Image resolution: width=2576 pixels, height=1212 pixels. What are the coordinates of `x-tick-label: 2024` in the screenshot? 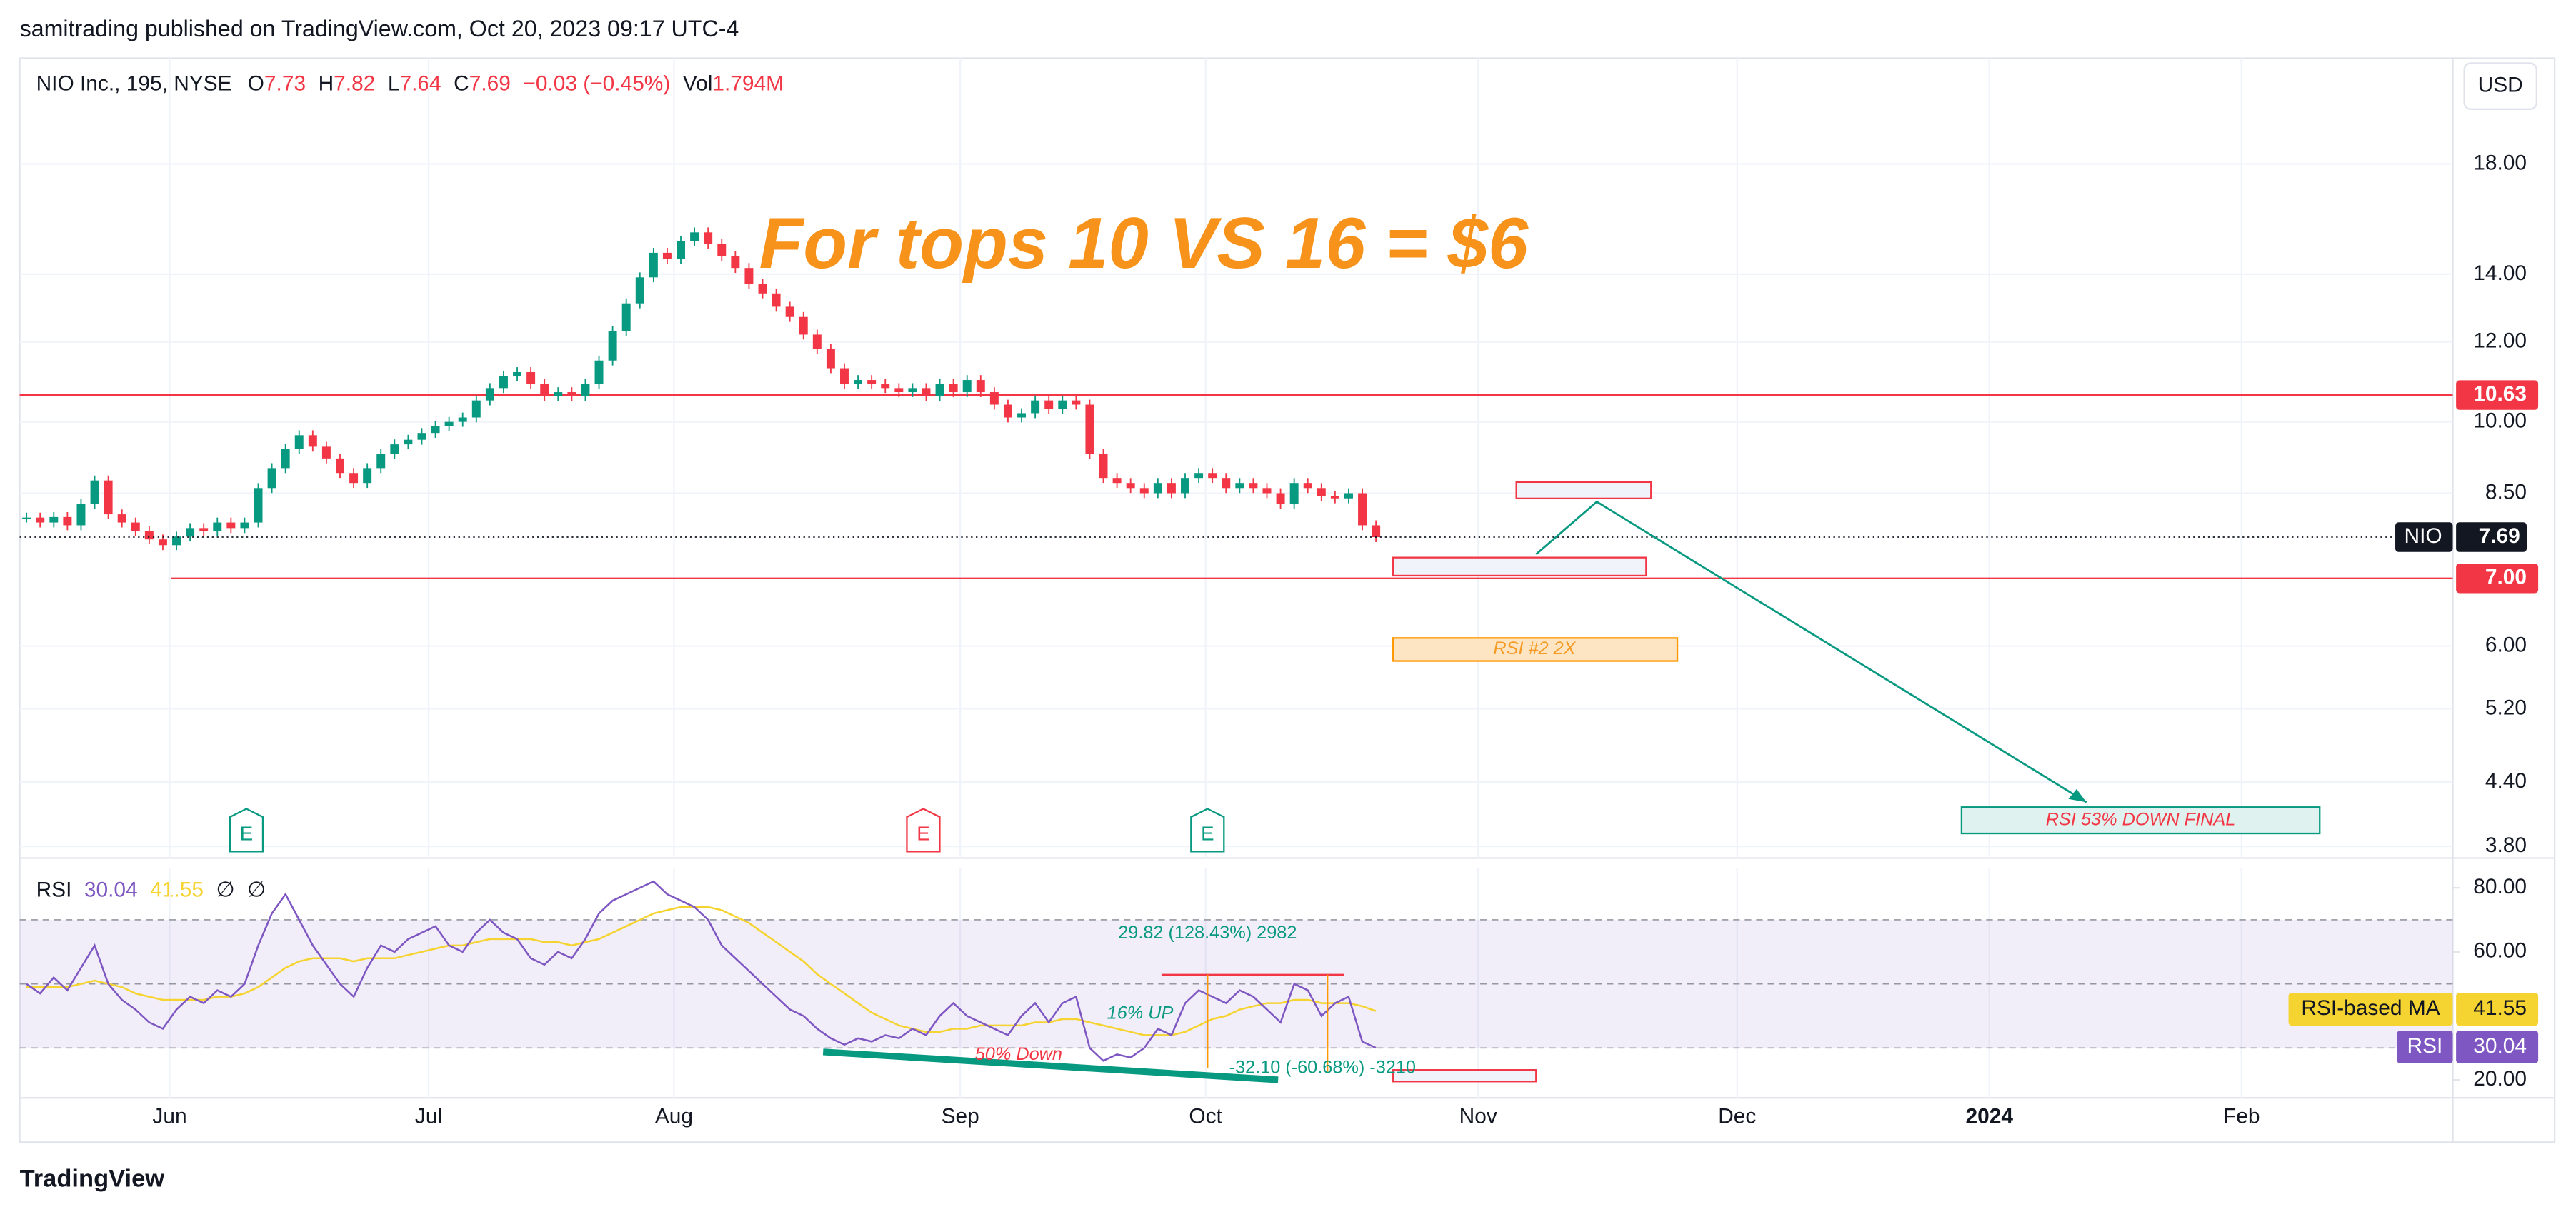 It's located at (1990, 1117).